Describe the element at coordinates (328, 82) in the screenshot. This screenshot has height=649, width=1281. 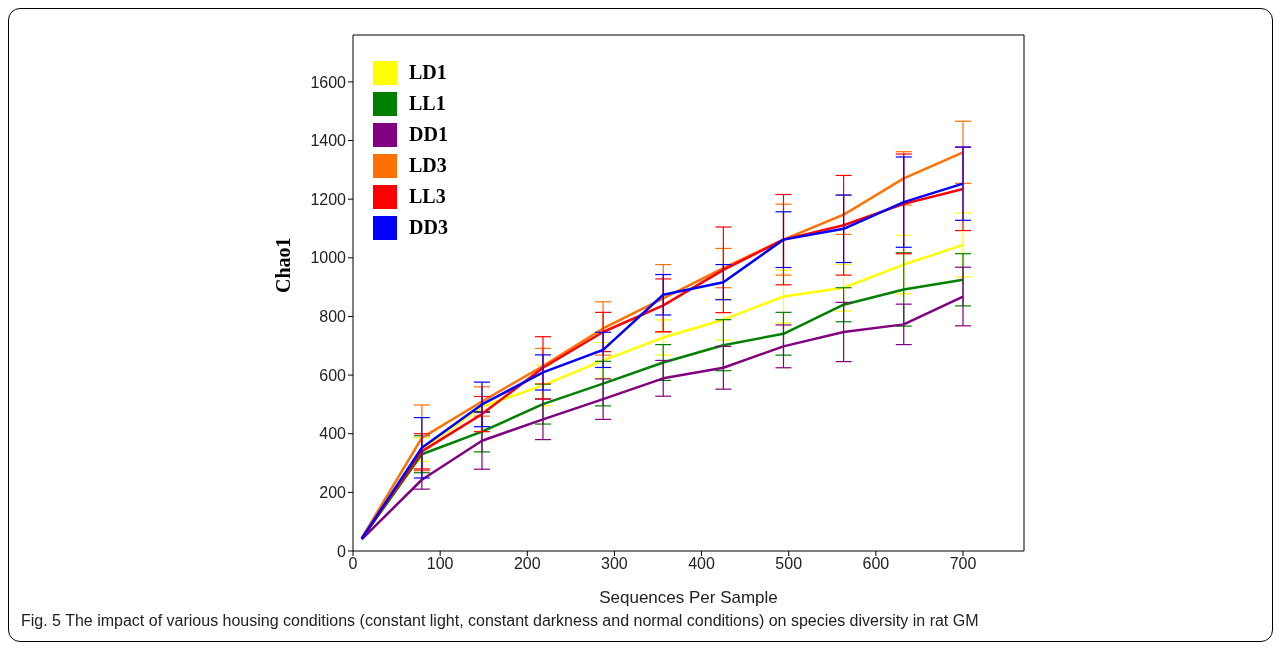
I see `y-tick-label: 1600` at that location.